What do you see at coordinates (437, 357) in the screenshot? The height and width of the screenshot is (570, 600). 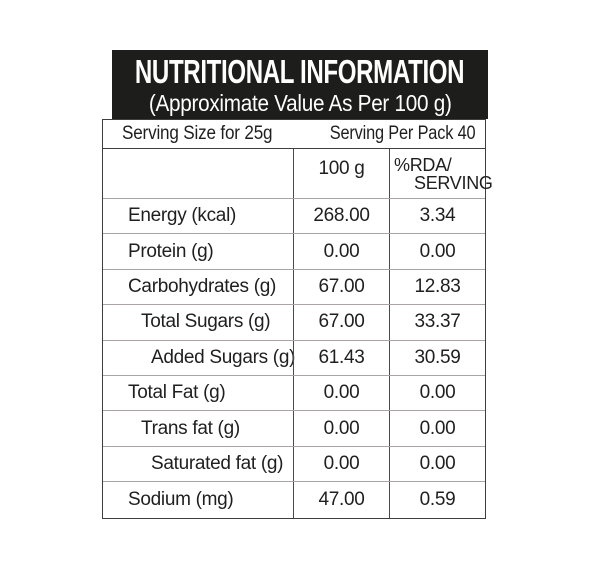 I see `nutrient-value-rda: 30.59` at bounding box center [437, 357].